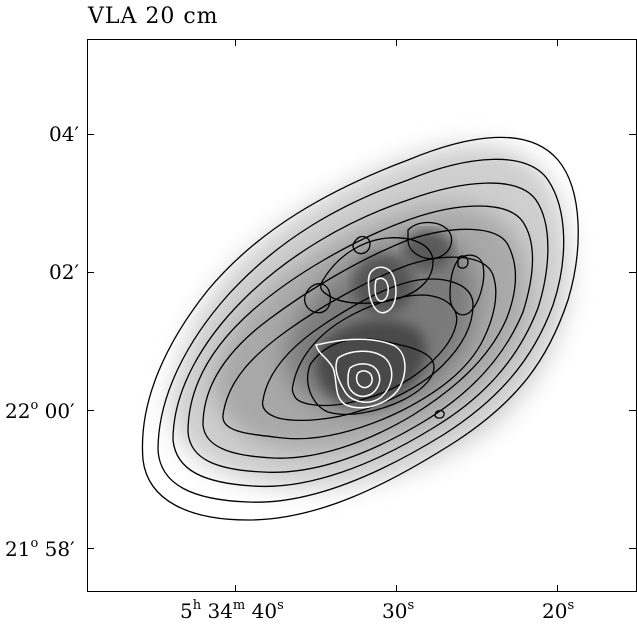 The image size is (637, 627). What do you see at coordinates (558, 610) in the screenshot?
I see `x-tick-label: 20s` at bounding box center [558, 610].